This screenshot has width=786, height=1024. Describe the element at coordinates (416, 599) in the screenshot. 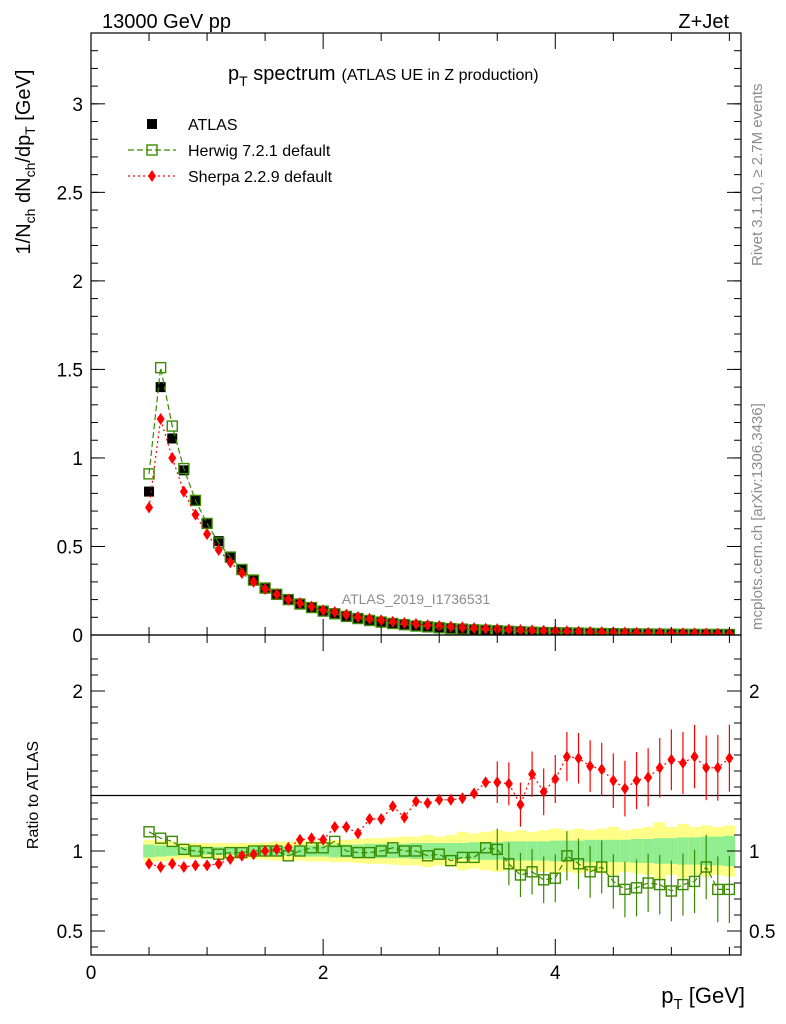

I see `analysis-watermark: ATLAS_2019_I1736531` at that location.